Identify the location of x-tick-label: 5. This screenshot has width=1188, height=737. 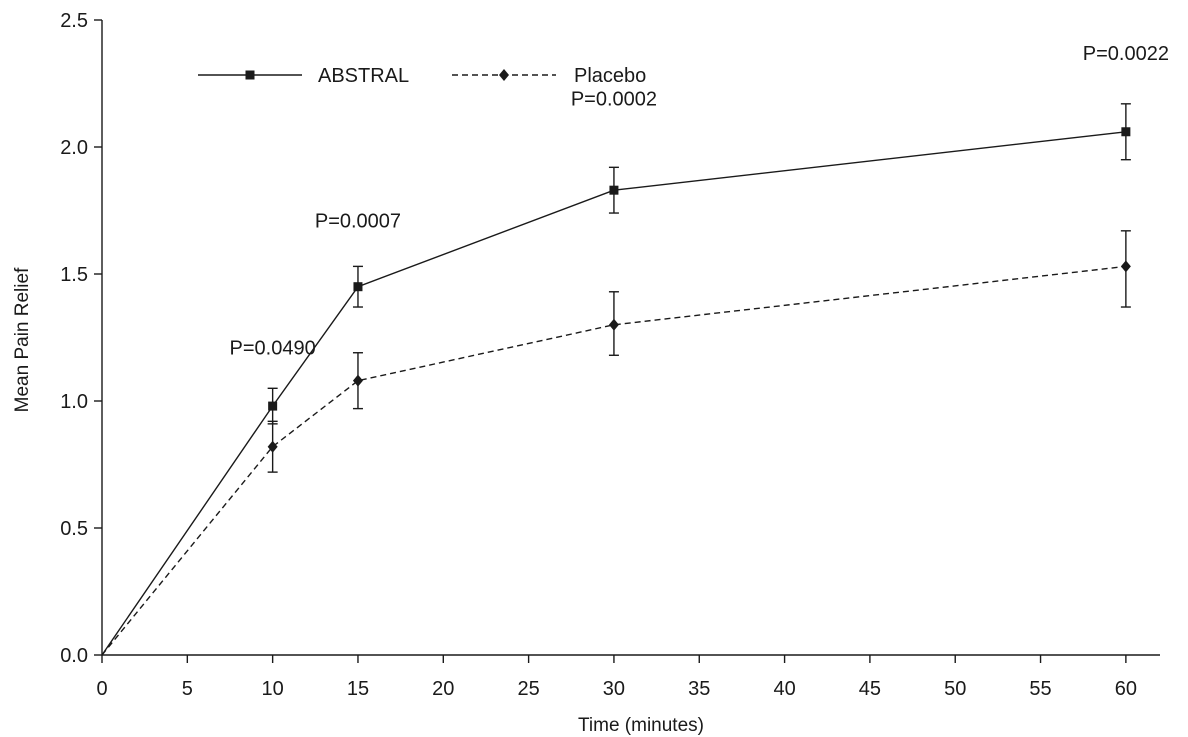
(187, 689).